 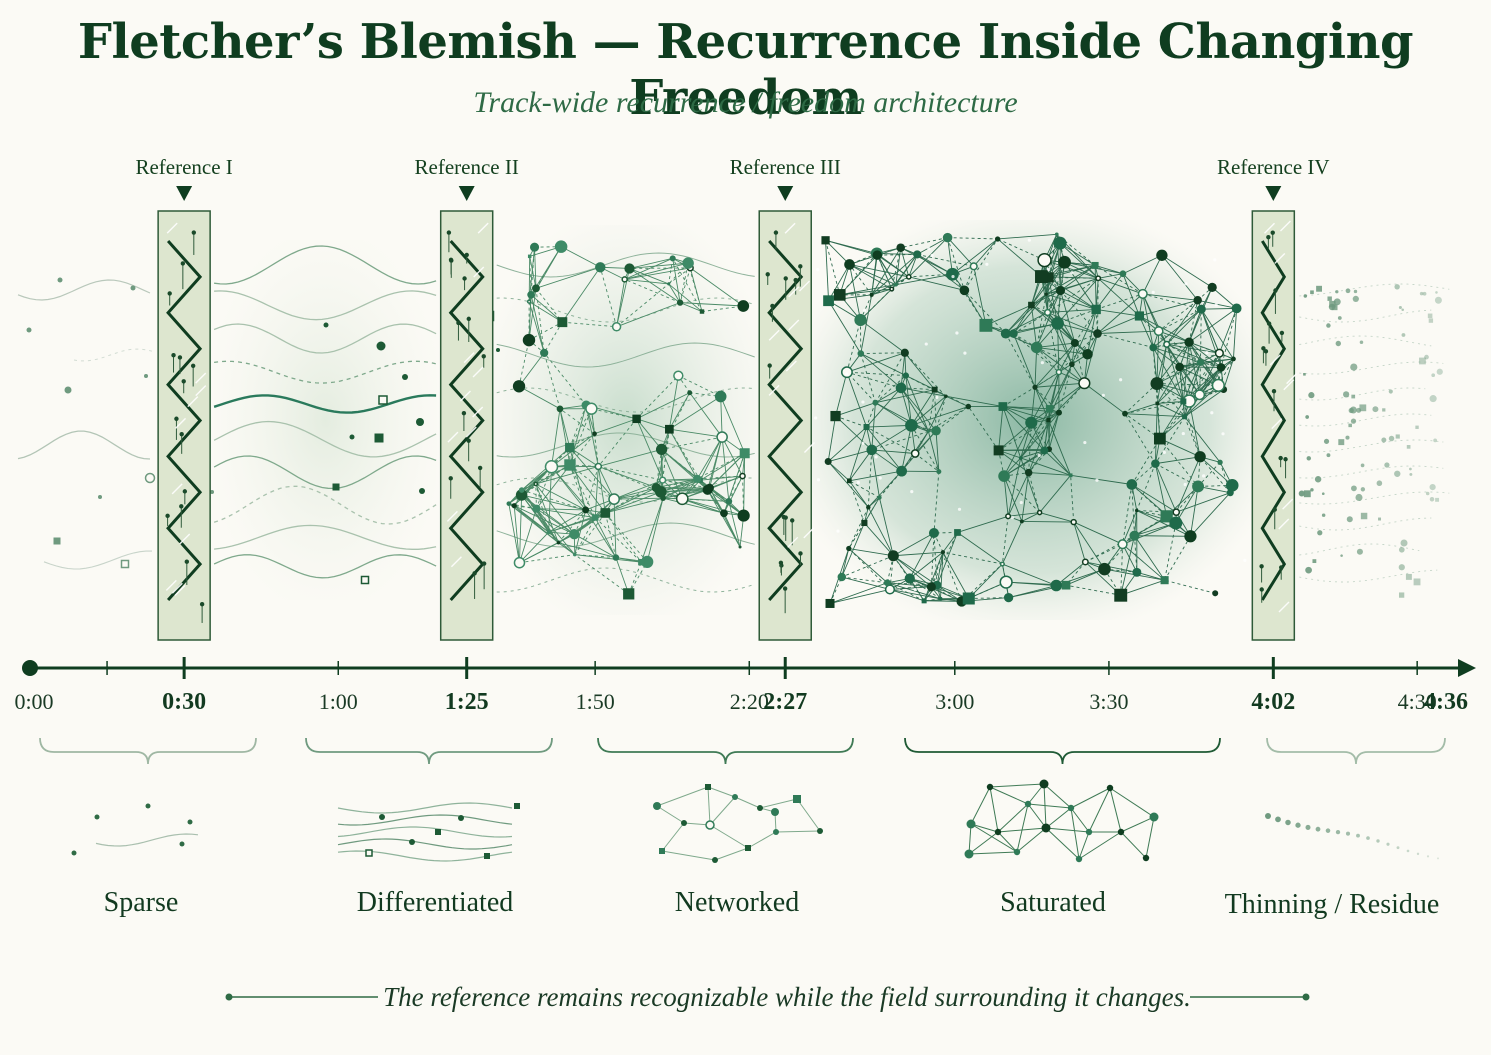 What do you see at coordinates (785, 702) in the screenshot?
I see `timeline-label: 2:27` at bounding box center [785, 702].